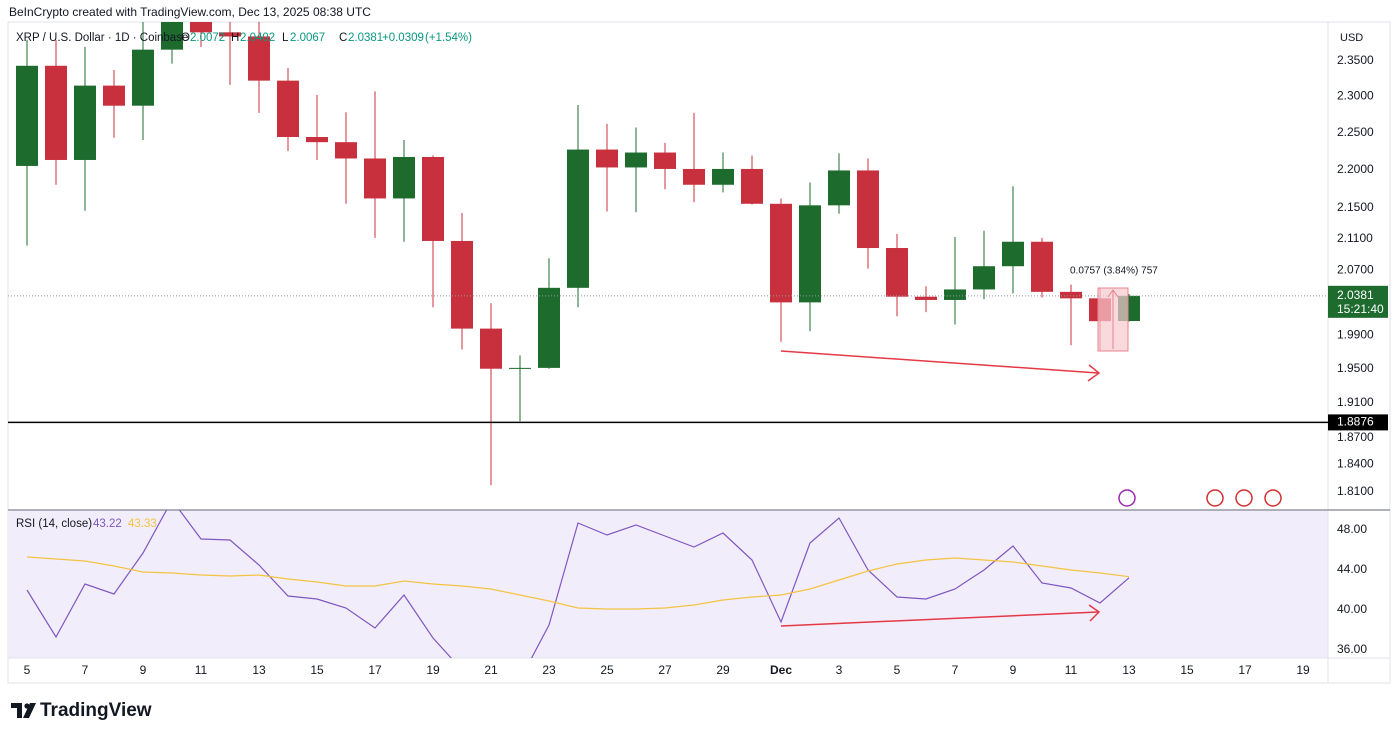 The image size is (1400, 736). What do you see at coordinates (1355, 464) in the screenshot?
I see `y-tick-label: 1.8400` at bounding box center [1355, 464].